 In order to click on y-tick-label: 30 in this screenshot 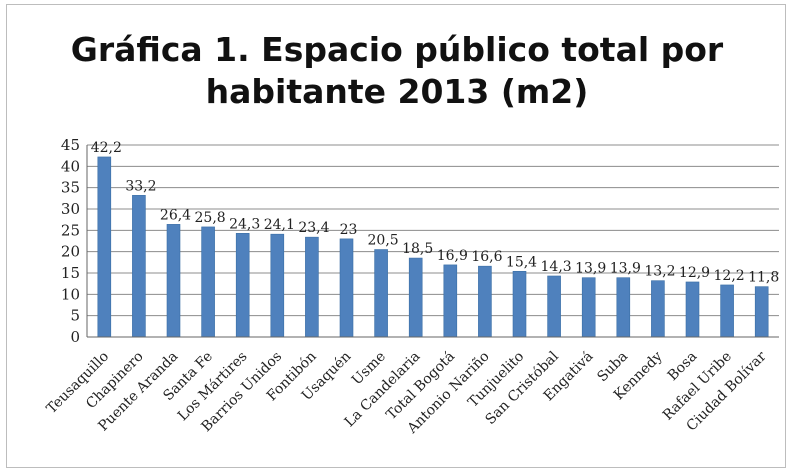, I will do `click(70, 209)`.